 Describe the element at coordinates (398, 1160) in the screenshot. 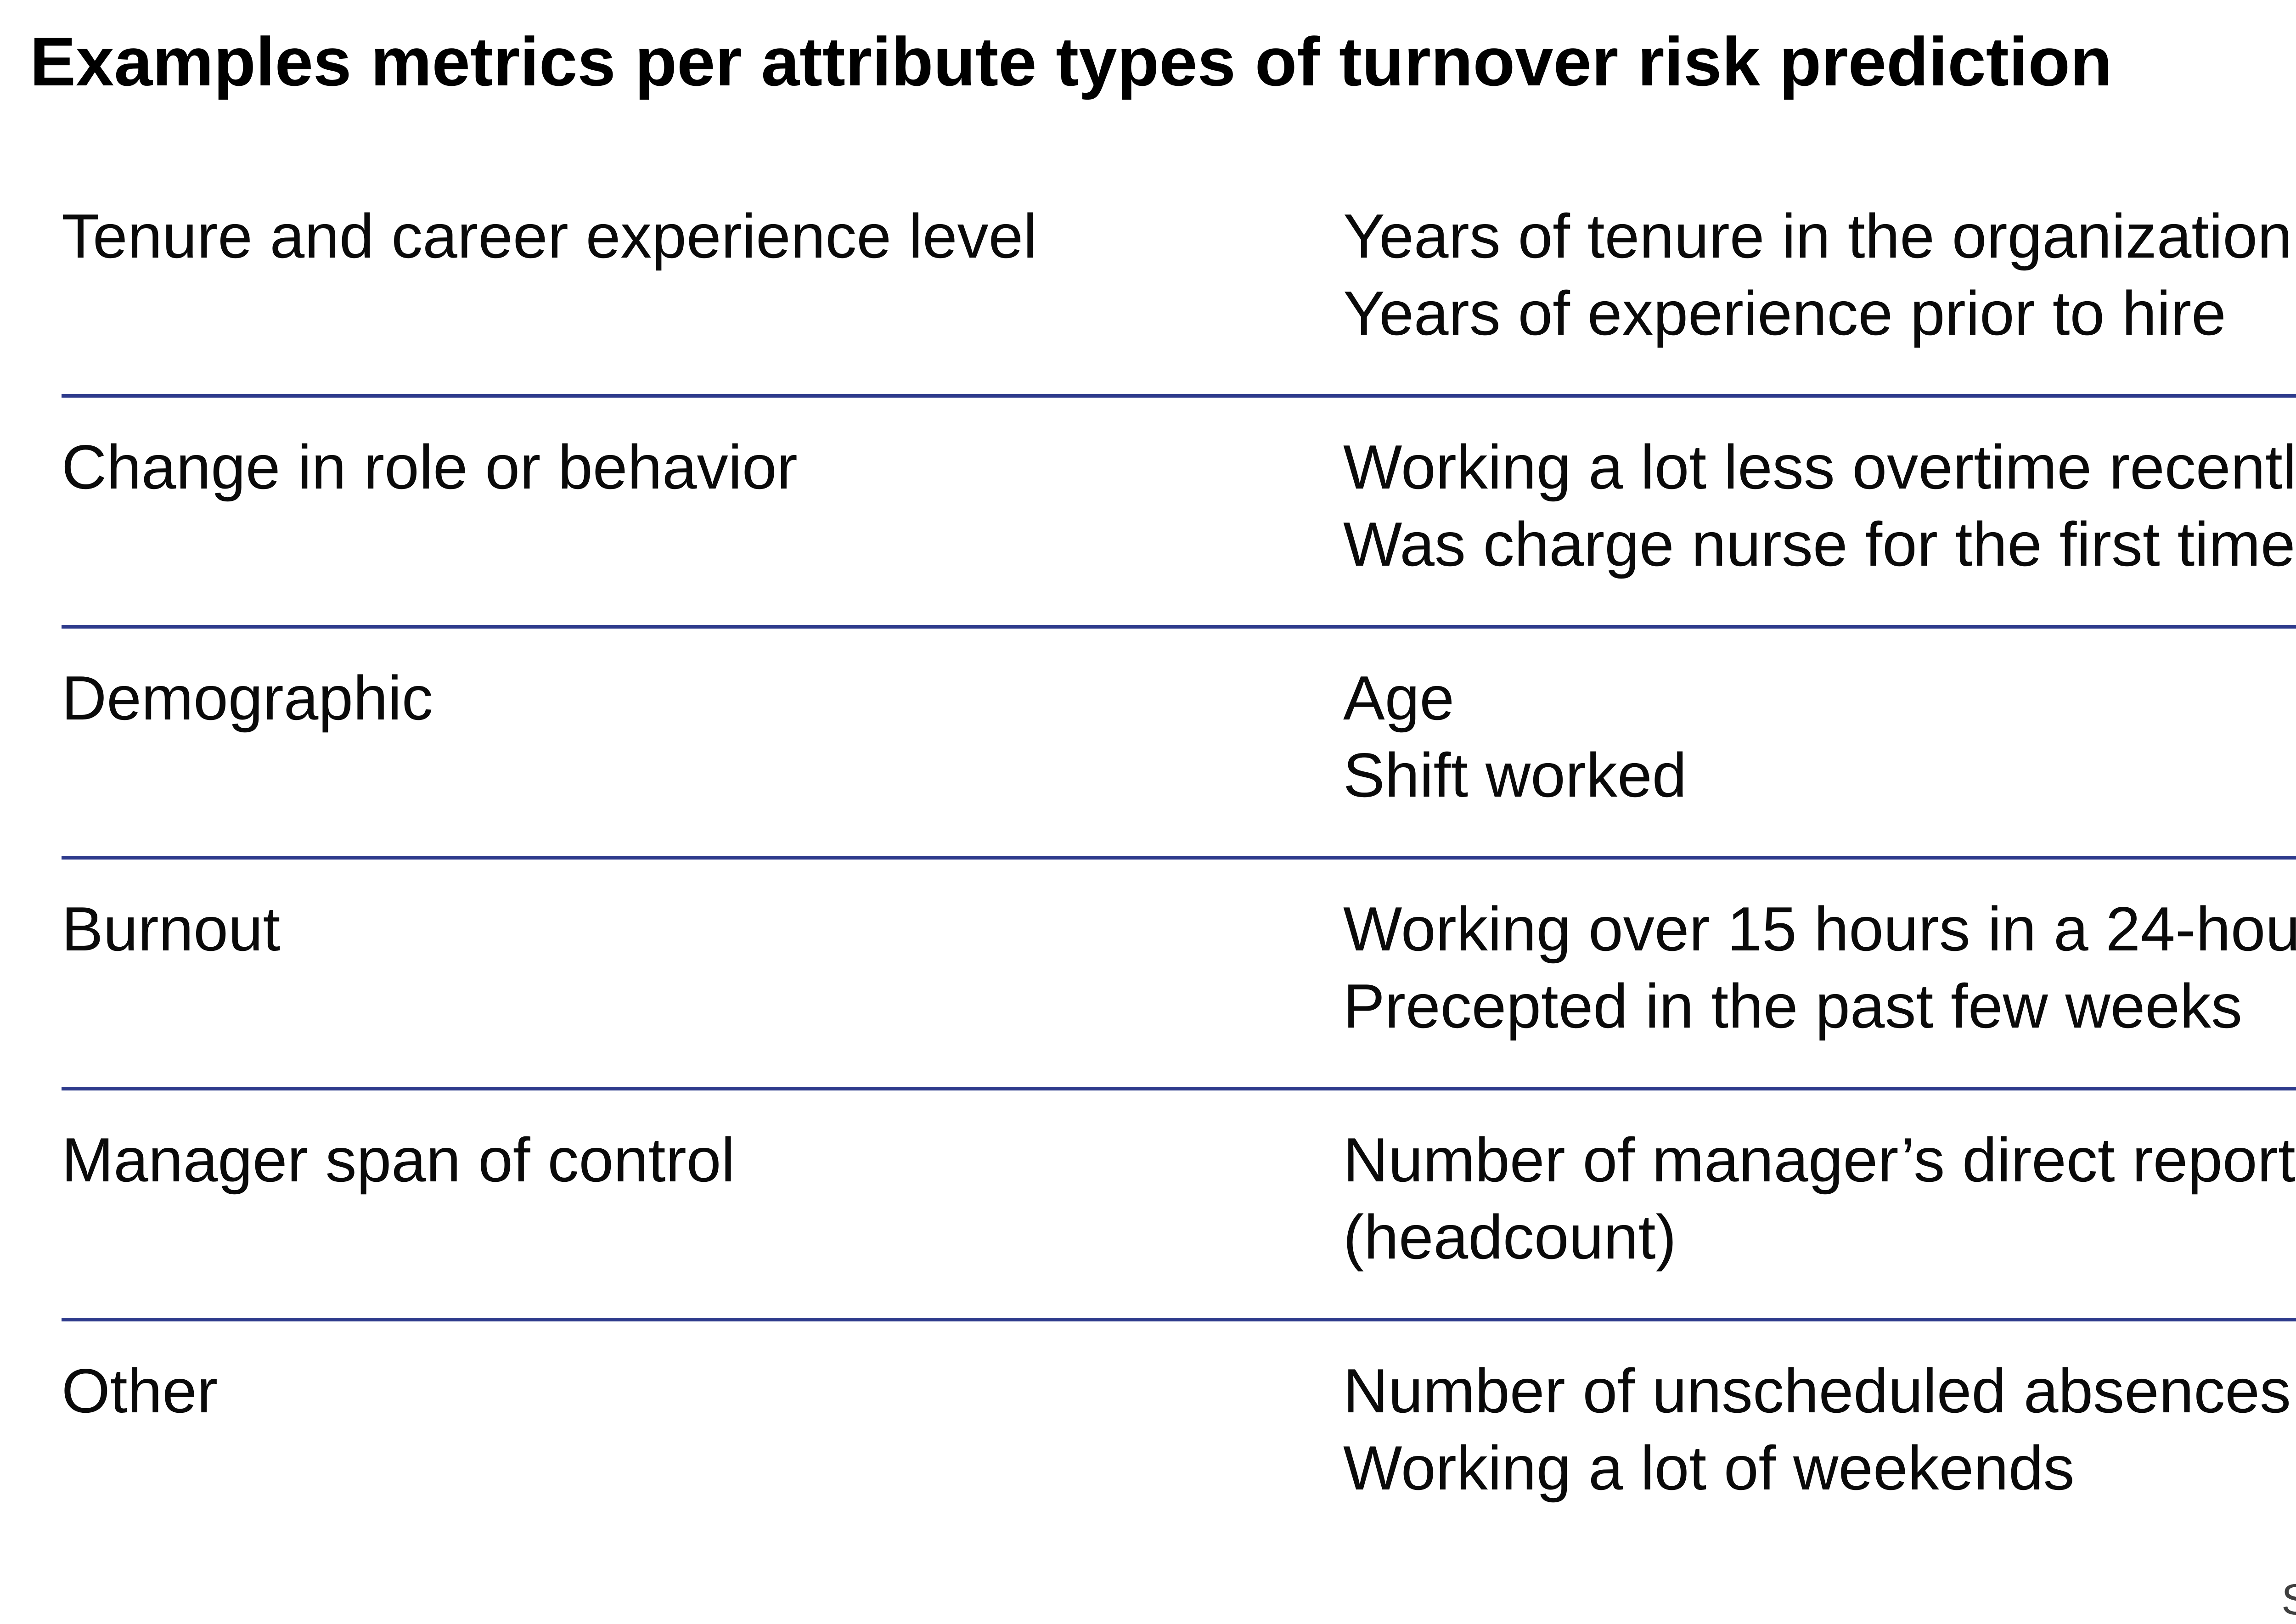

I see `attribute-type-label: Manager span of control` at that location.